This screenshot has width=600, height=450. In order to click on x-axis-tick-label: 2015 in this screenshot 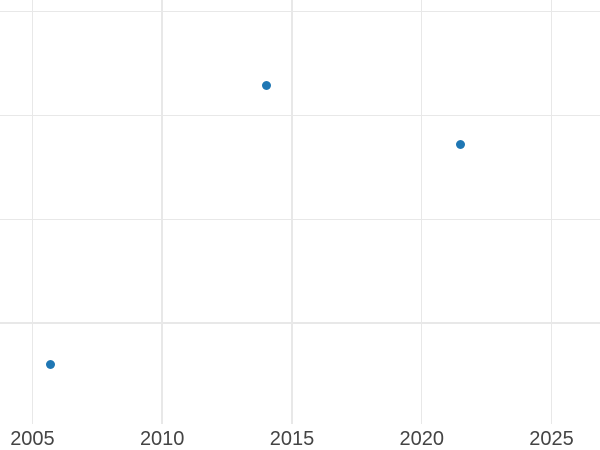, I will do `click(292, 439)`.